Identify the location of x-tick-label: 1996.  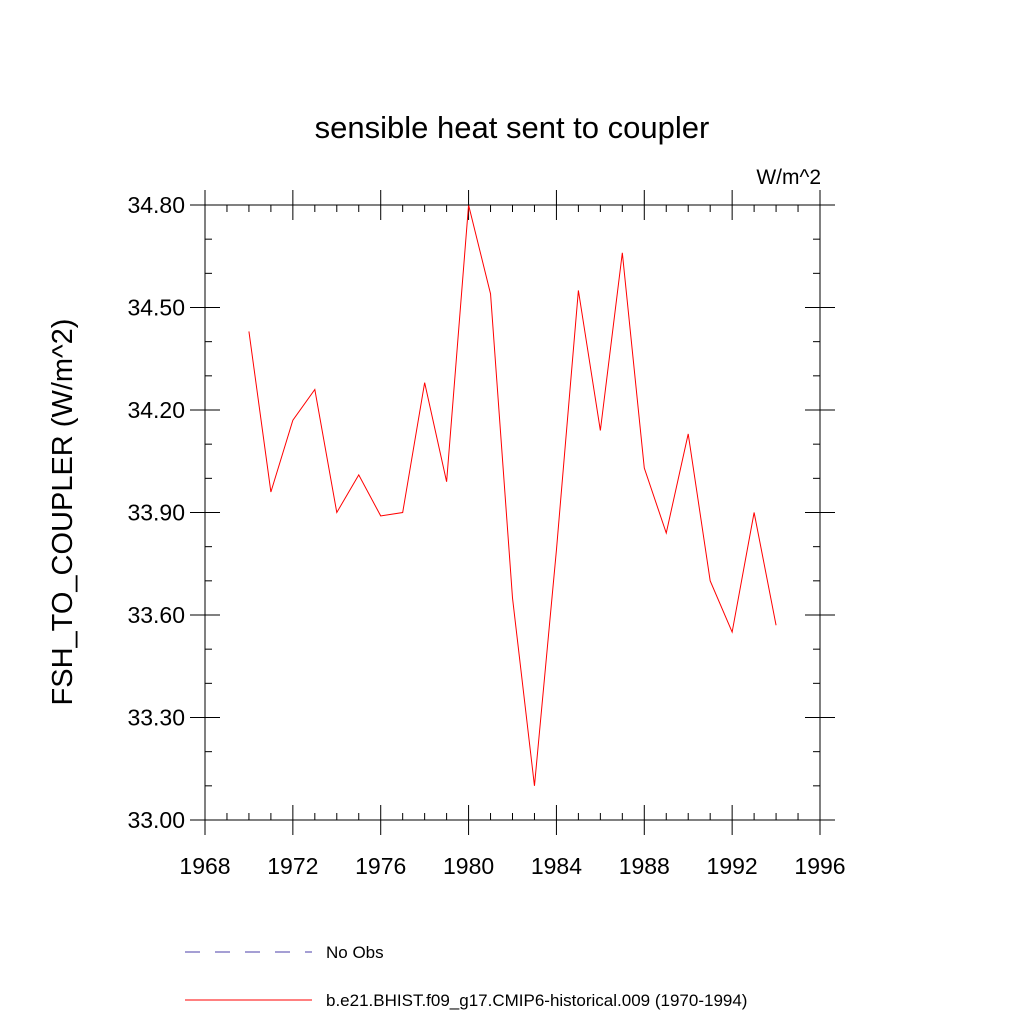
(819, 866).